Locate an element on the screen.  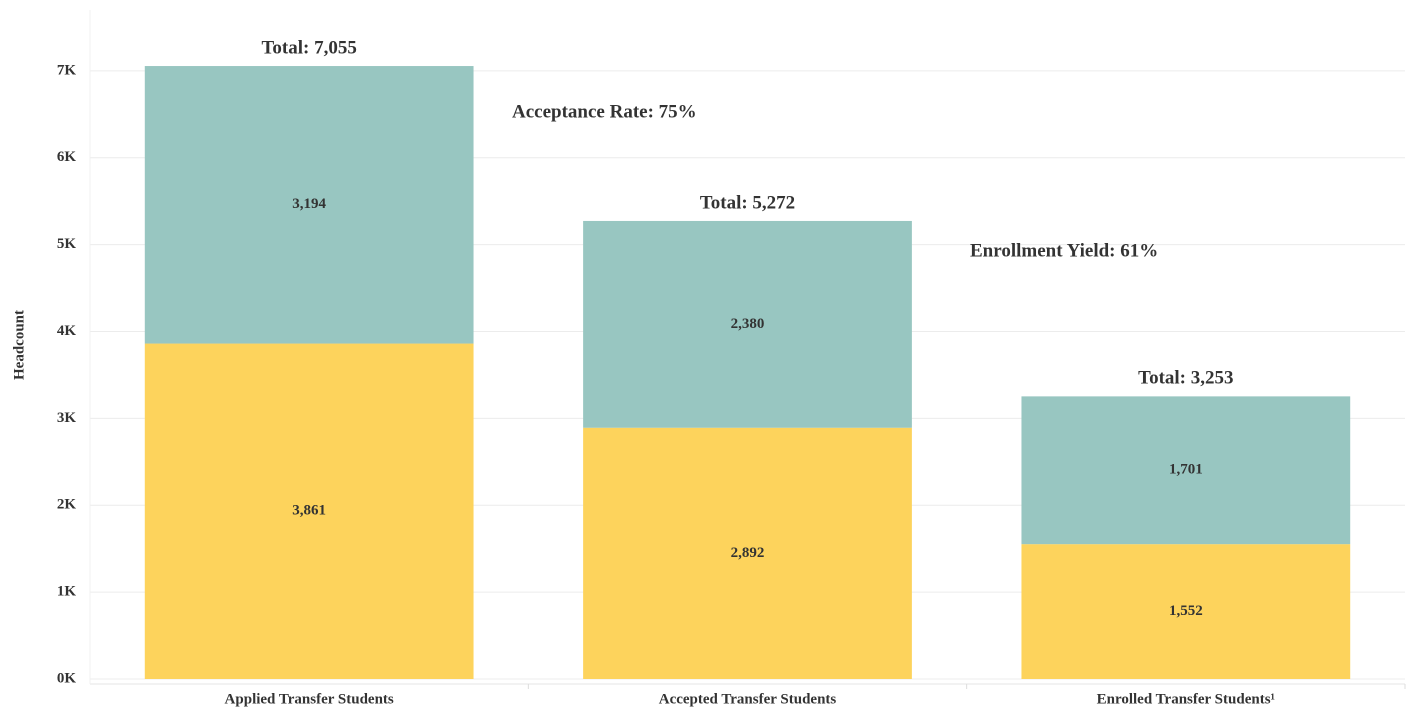
y-tick-label: 3K is located at coordinates (67, 418).